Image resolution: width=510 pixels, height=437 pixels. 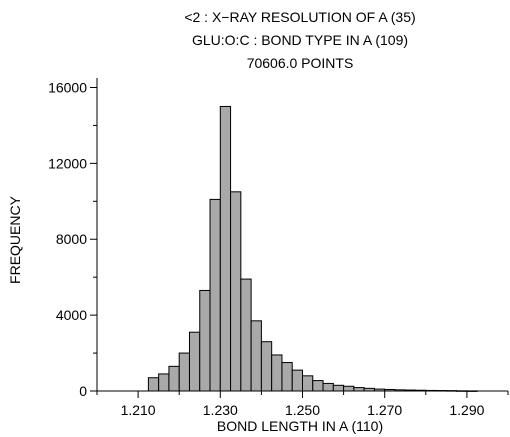 I want to click on y-tick-label: 12000, so click(x=67, y=163).